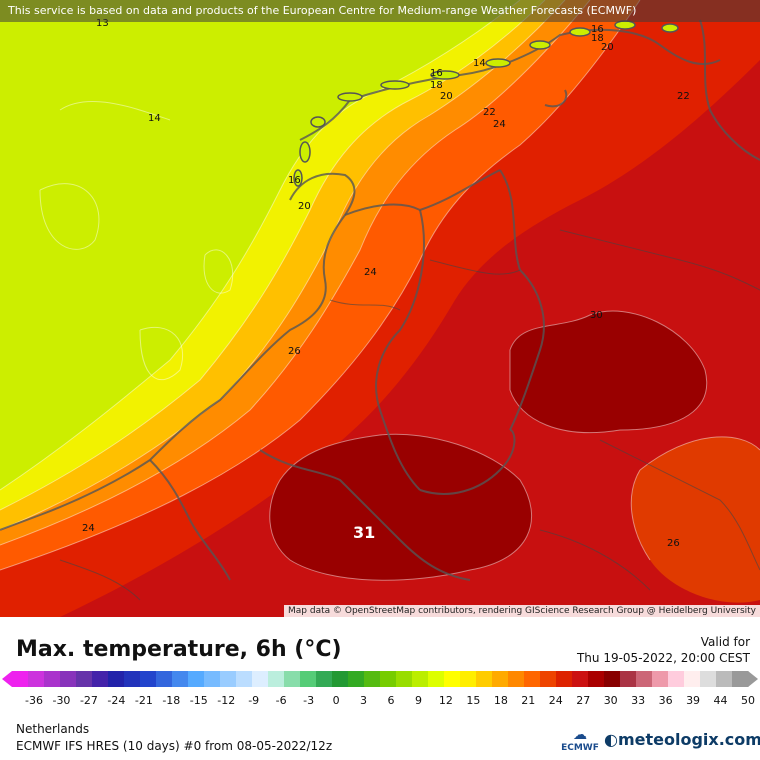  I want to click on ecmwf-logo-text: ECMWF, so click(580, 748).